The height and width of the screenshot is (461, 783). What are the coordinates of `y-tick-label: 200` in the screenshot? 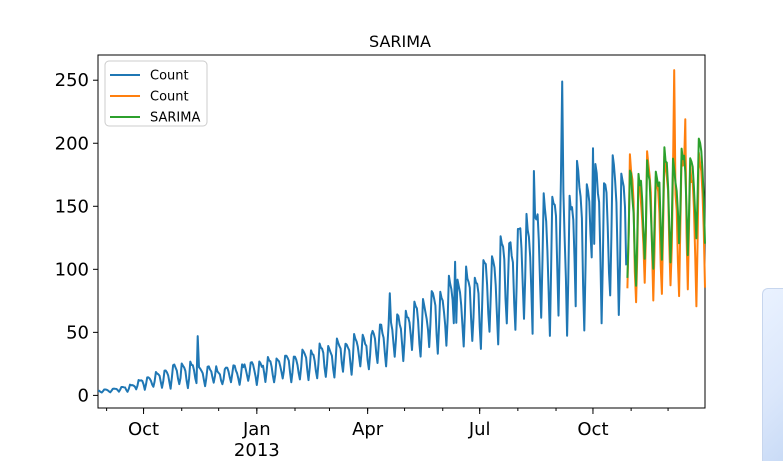 It's located at (72, 143).